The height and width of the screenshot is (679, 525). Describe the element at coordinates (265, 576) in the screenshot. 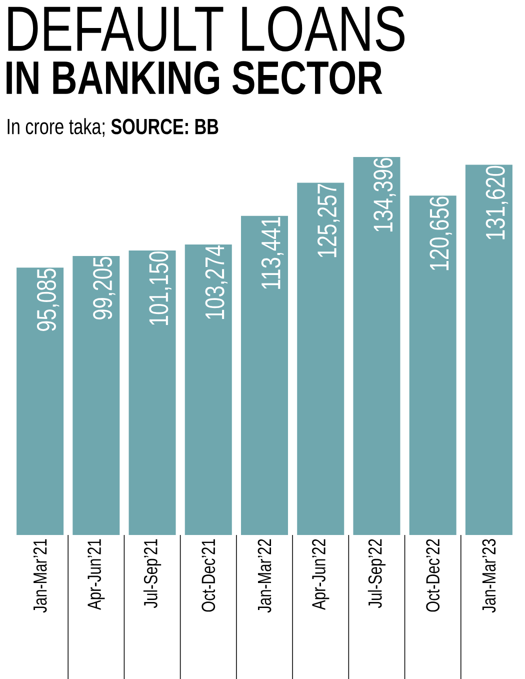

I see `x-tick-label: Jan-Mar’22` at that location.